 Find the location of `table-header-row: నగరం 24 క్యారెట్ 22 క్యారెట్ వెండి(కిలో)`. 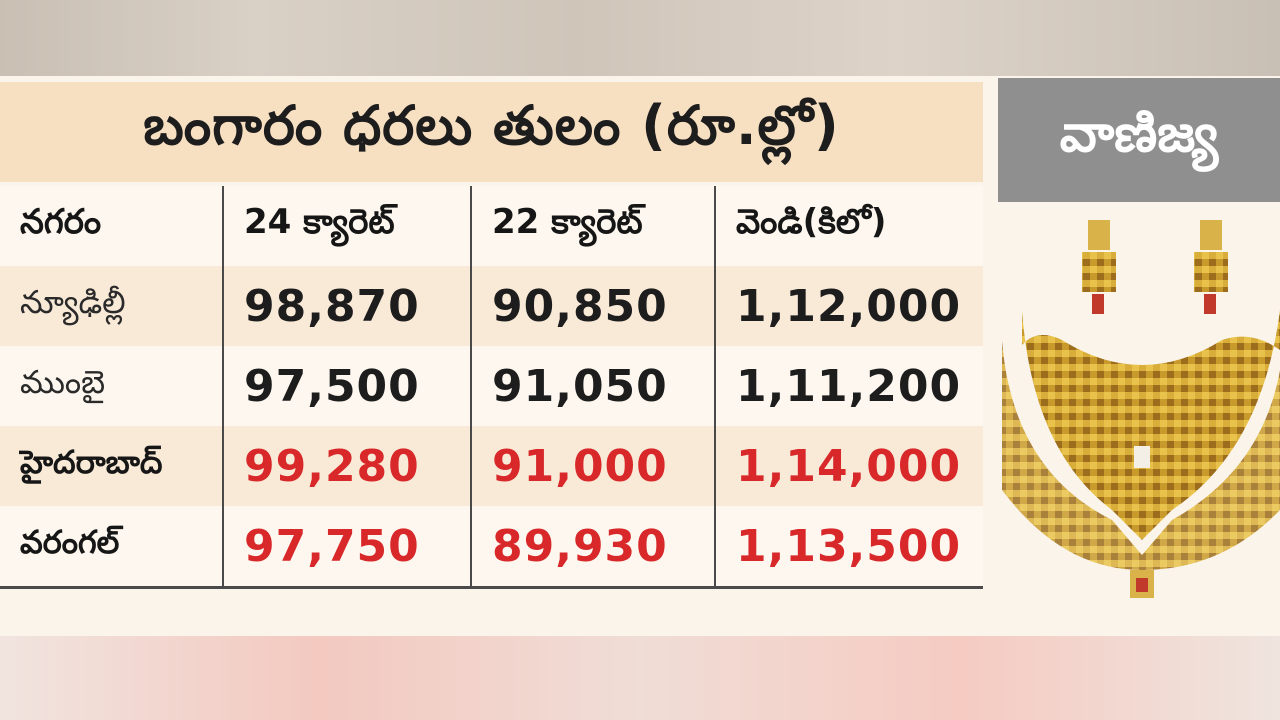

table-header-row: నగరం 24 క్యారెట్ 22 క్యారెట్ వెండి(కిలో) is located at coordinates (491, 226).